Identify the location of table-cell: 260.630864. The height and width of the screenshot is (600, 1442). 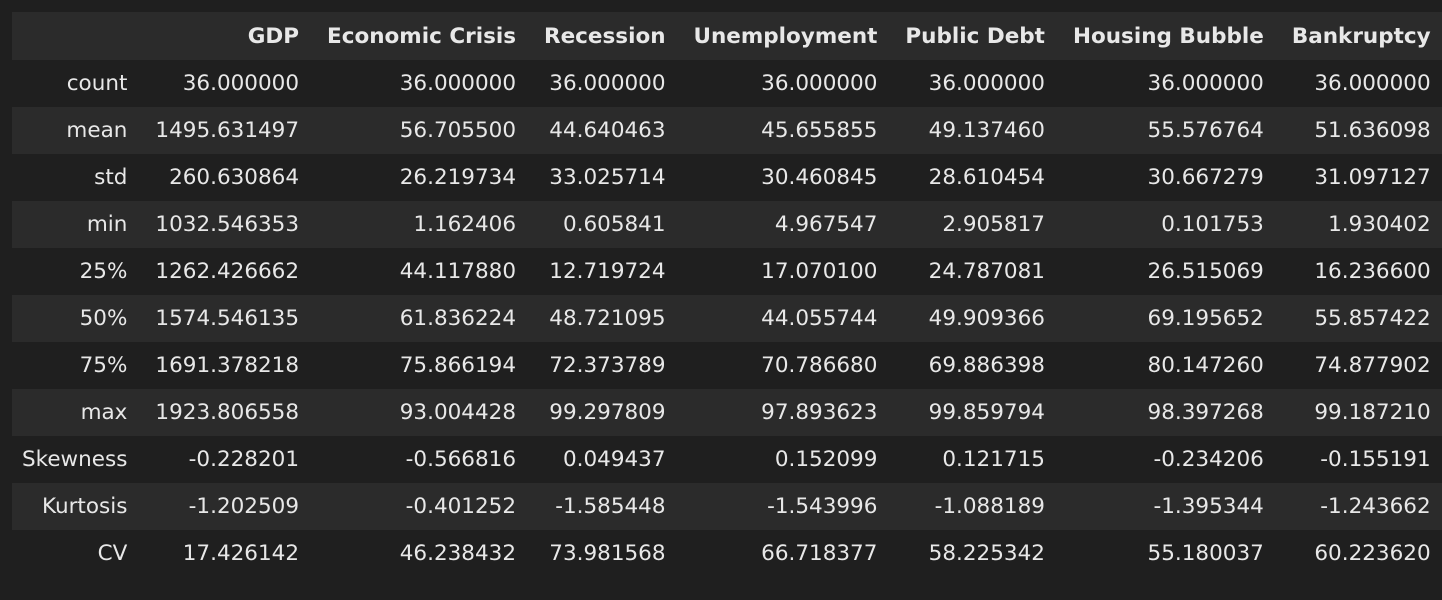
(234, 177).